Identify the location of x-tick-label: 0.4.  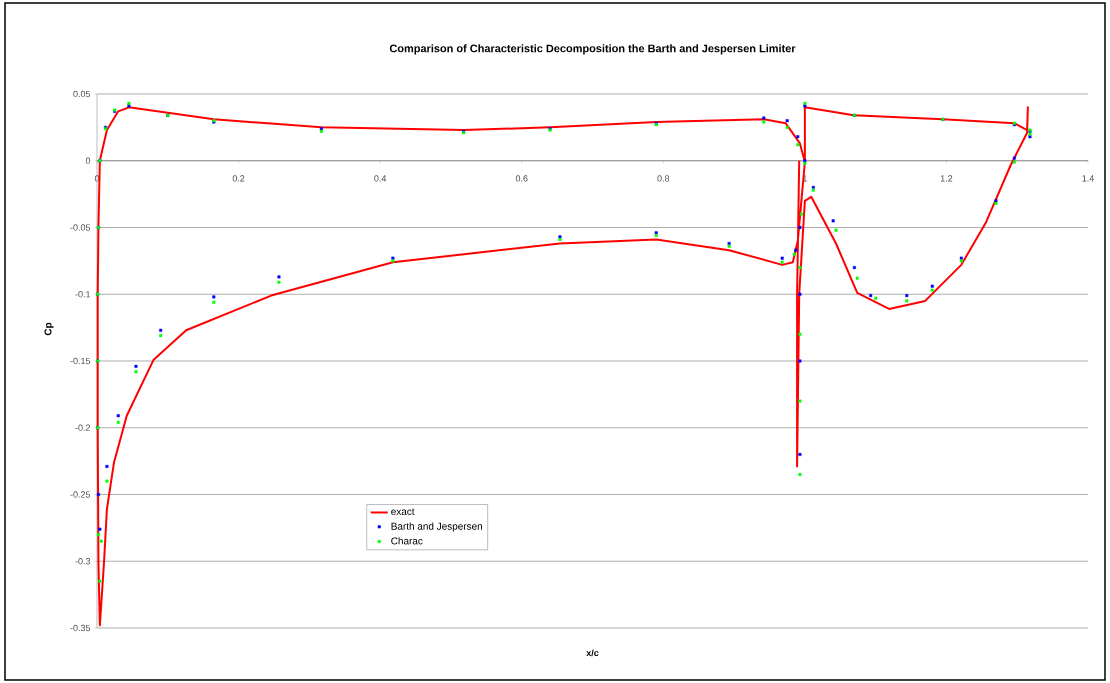
(380, 178).